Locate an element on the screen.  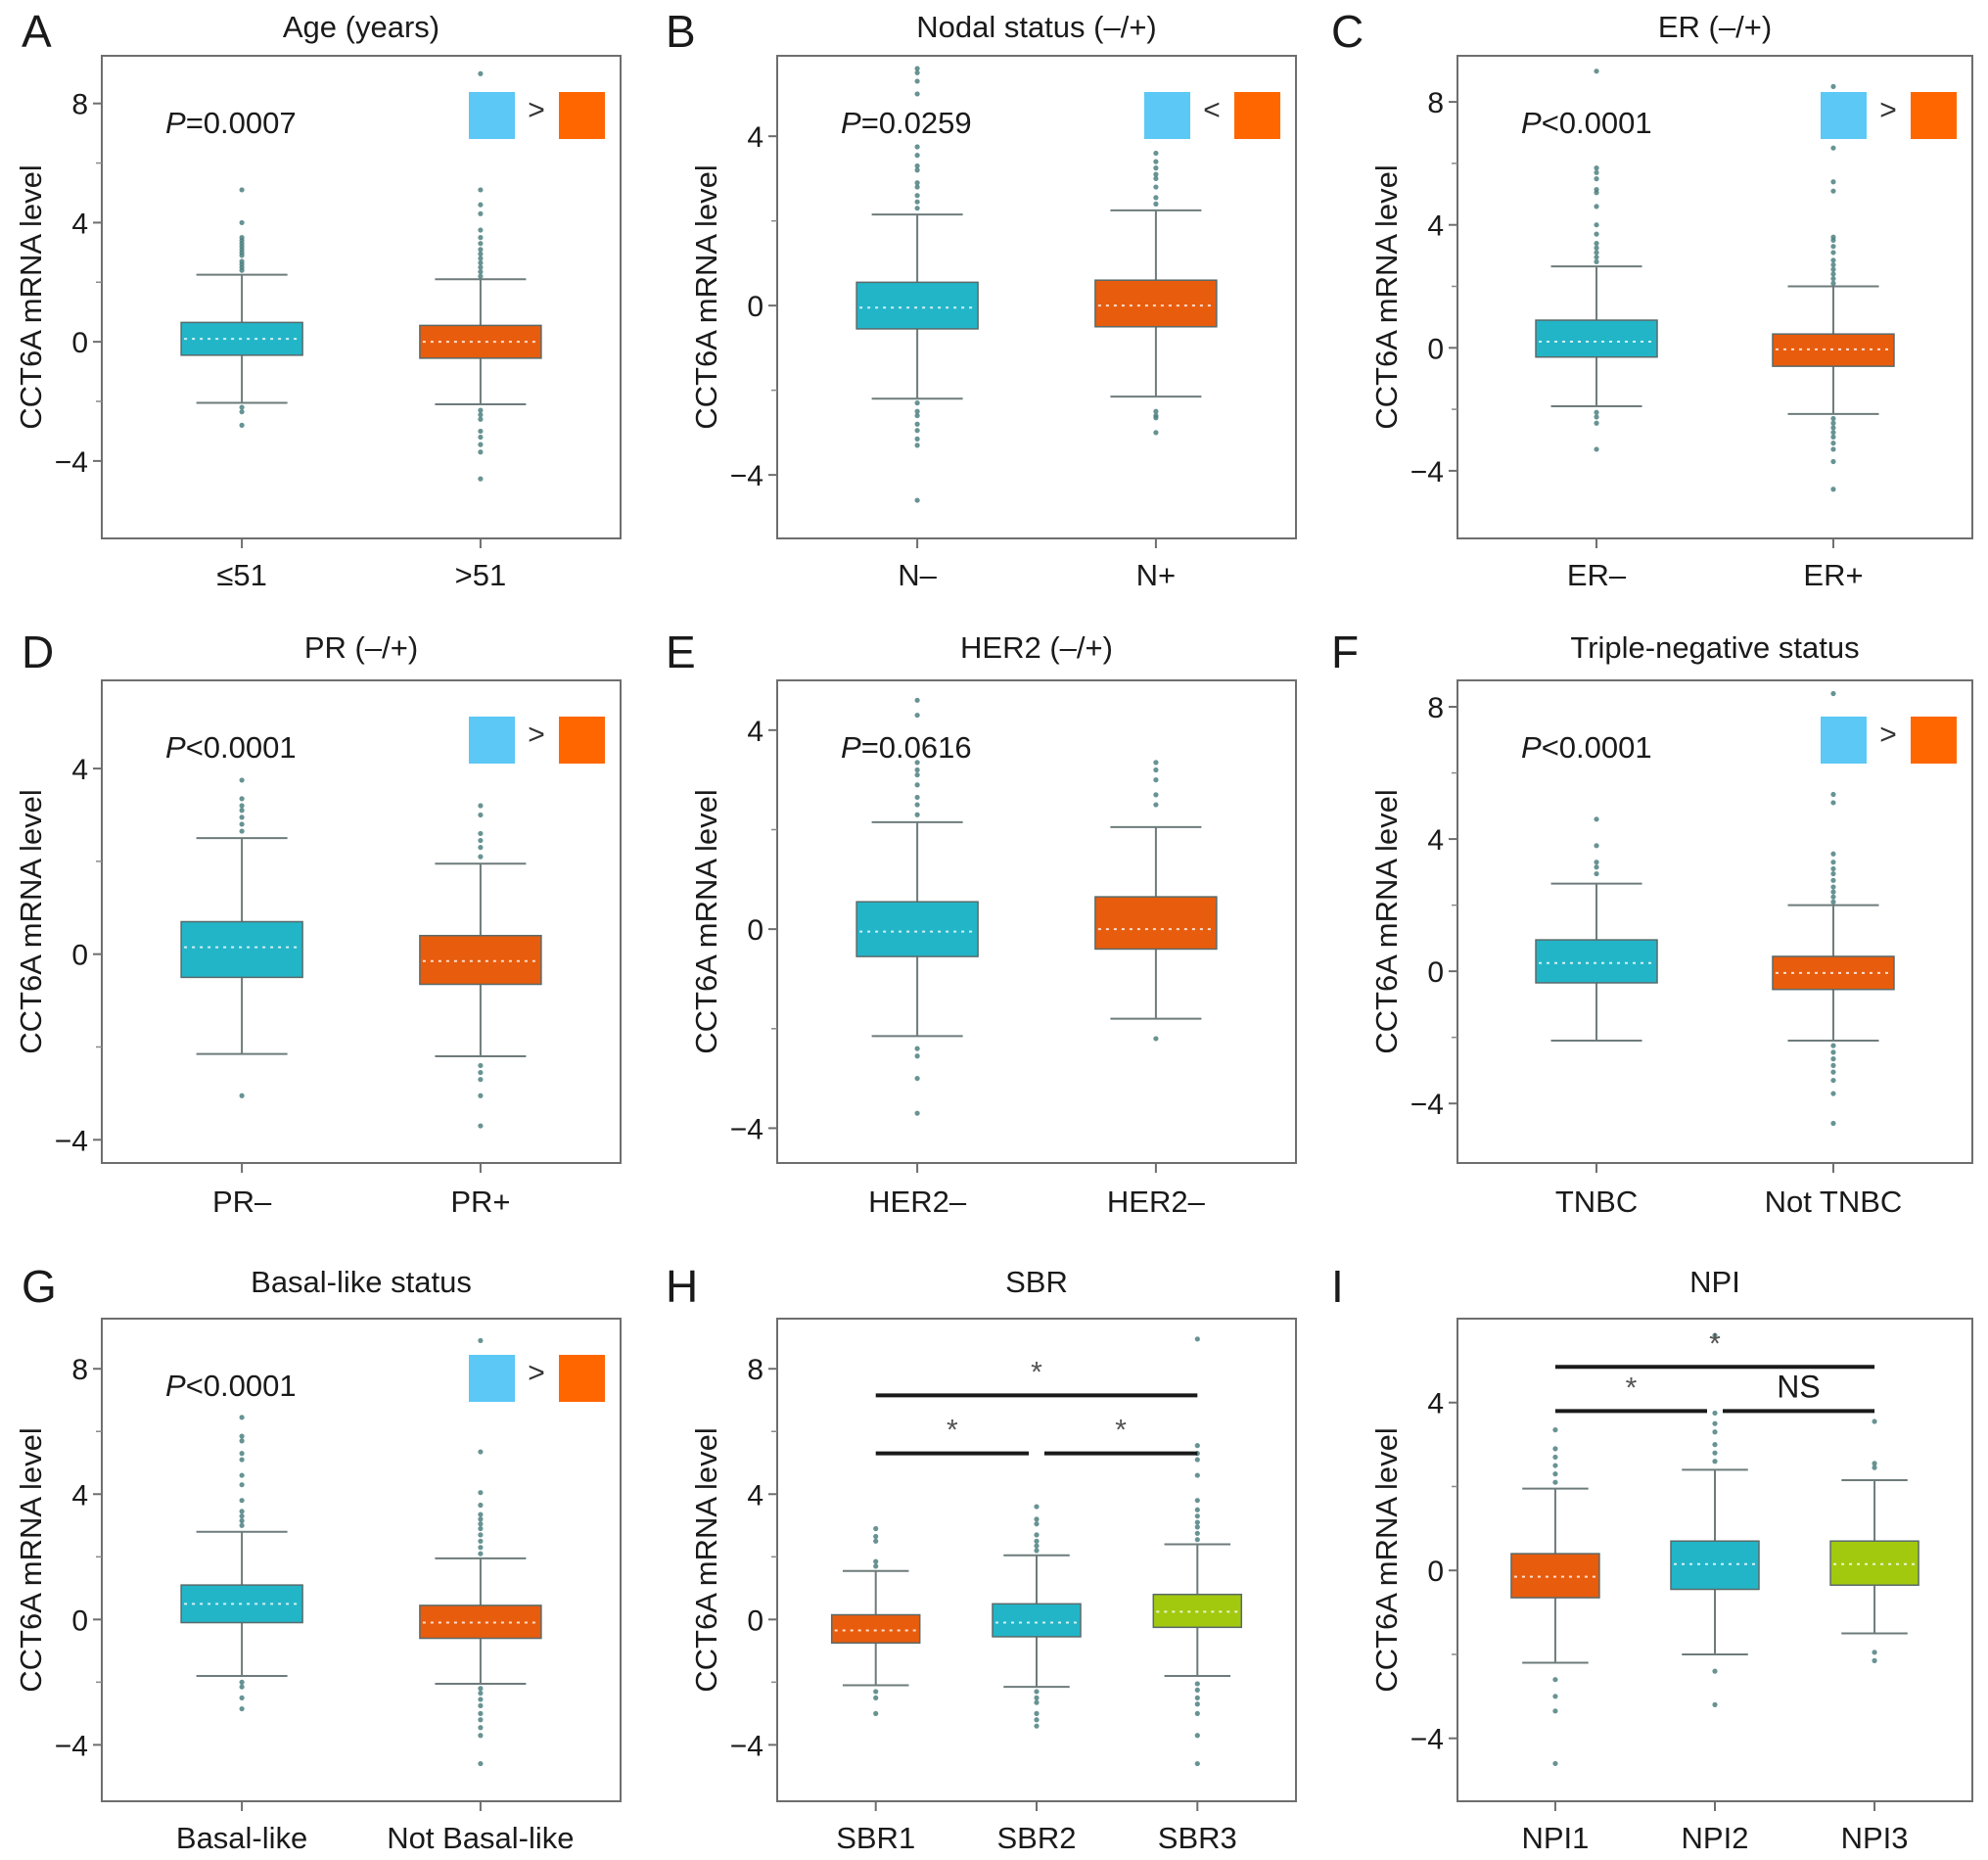
panel-title: Basal-like status is located at coordinates (361, 1282).